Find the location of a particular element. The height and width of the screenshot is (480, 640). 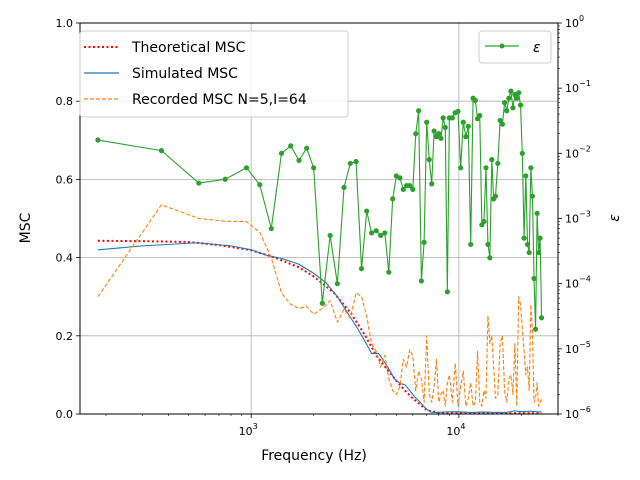

legend-left-box is located at coordinates (214, 74).